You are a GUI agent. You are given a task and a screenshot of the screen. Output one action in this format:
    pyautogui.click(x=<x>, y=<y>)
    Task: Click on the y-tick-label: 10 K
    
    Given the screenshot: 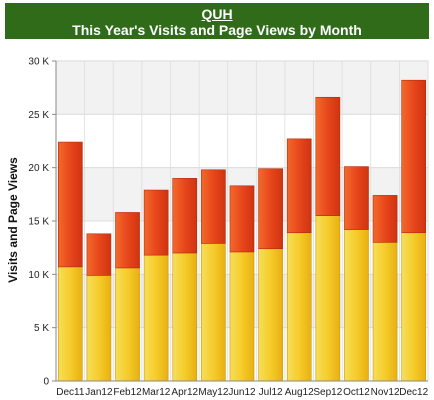 What is the action you would take?
    pyautogui.click(x=38, y=275)
    